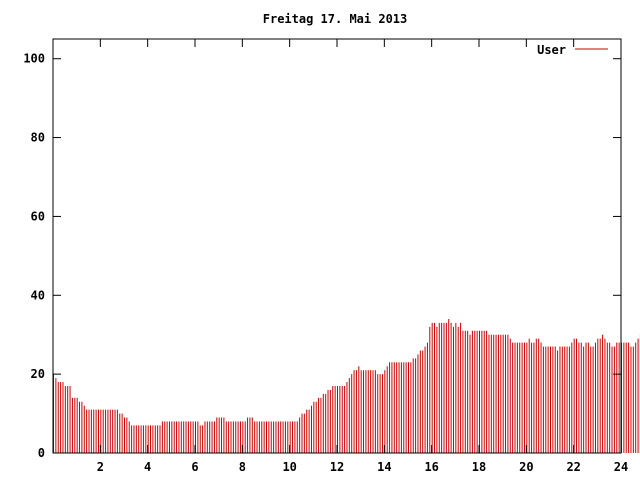  What do you see at coordinates (38, 374) in the screenshot?
I see `y-tick-label: 20` at bounding box center [38, 374].